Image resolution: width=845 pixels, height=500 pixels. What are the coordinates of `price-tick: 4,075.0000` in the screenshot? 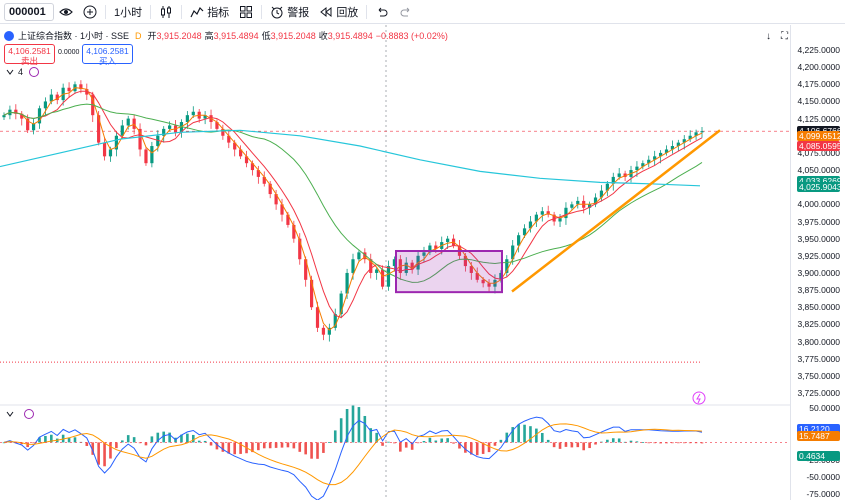 It's located at (818, 152).